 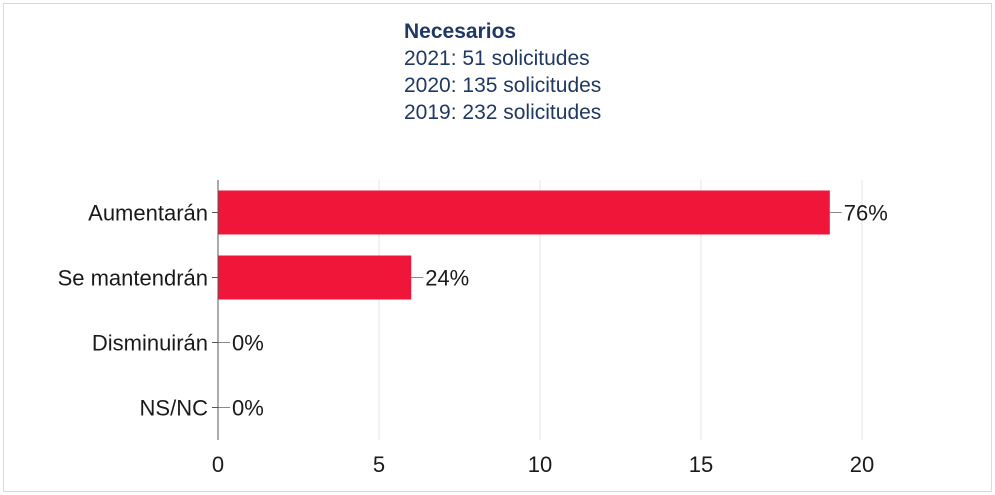 What do you see at coordinates (503, 85) in the screenshot?
I see `header-line-2020: 2020: 135 solicitudes` at bounding box center [503, 85].